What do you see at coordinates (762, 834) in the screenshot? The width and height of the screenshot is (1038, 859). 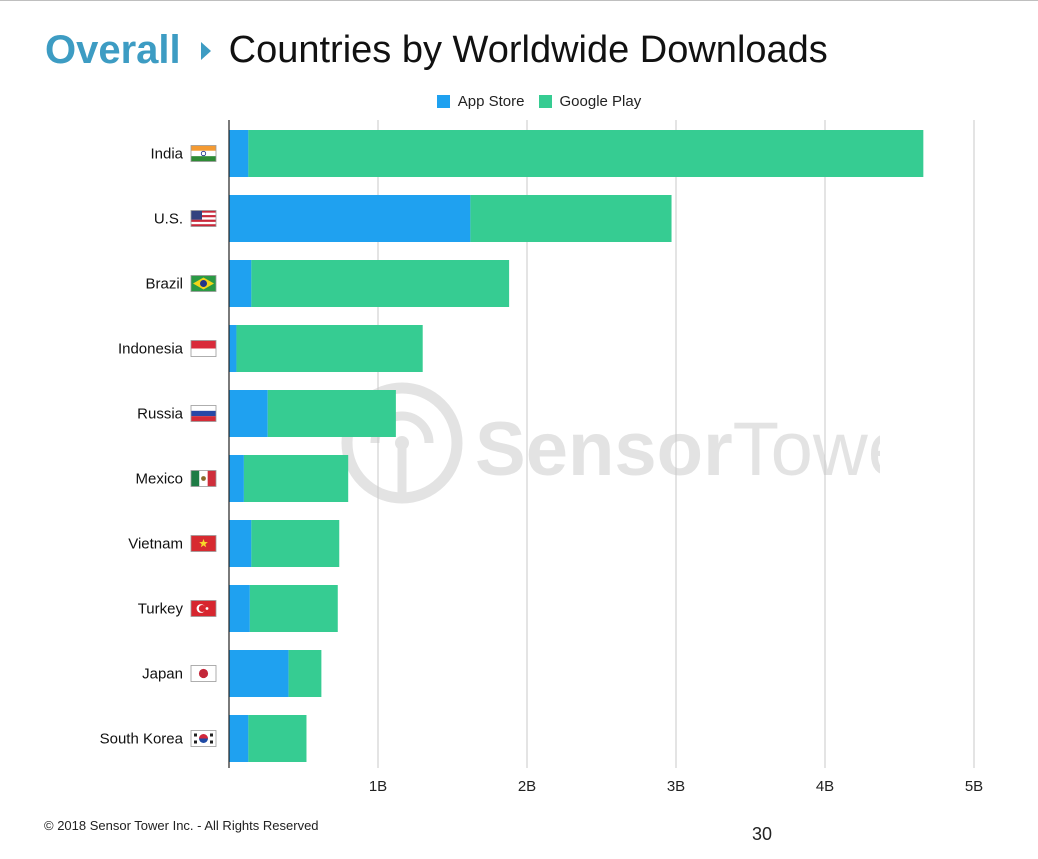 I see `page-number: 30` at bounding box center [762, 834].